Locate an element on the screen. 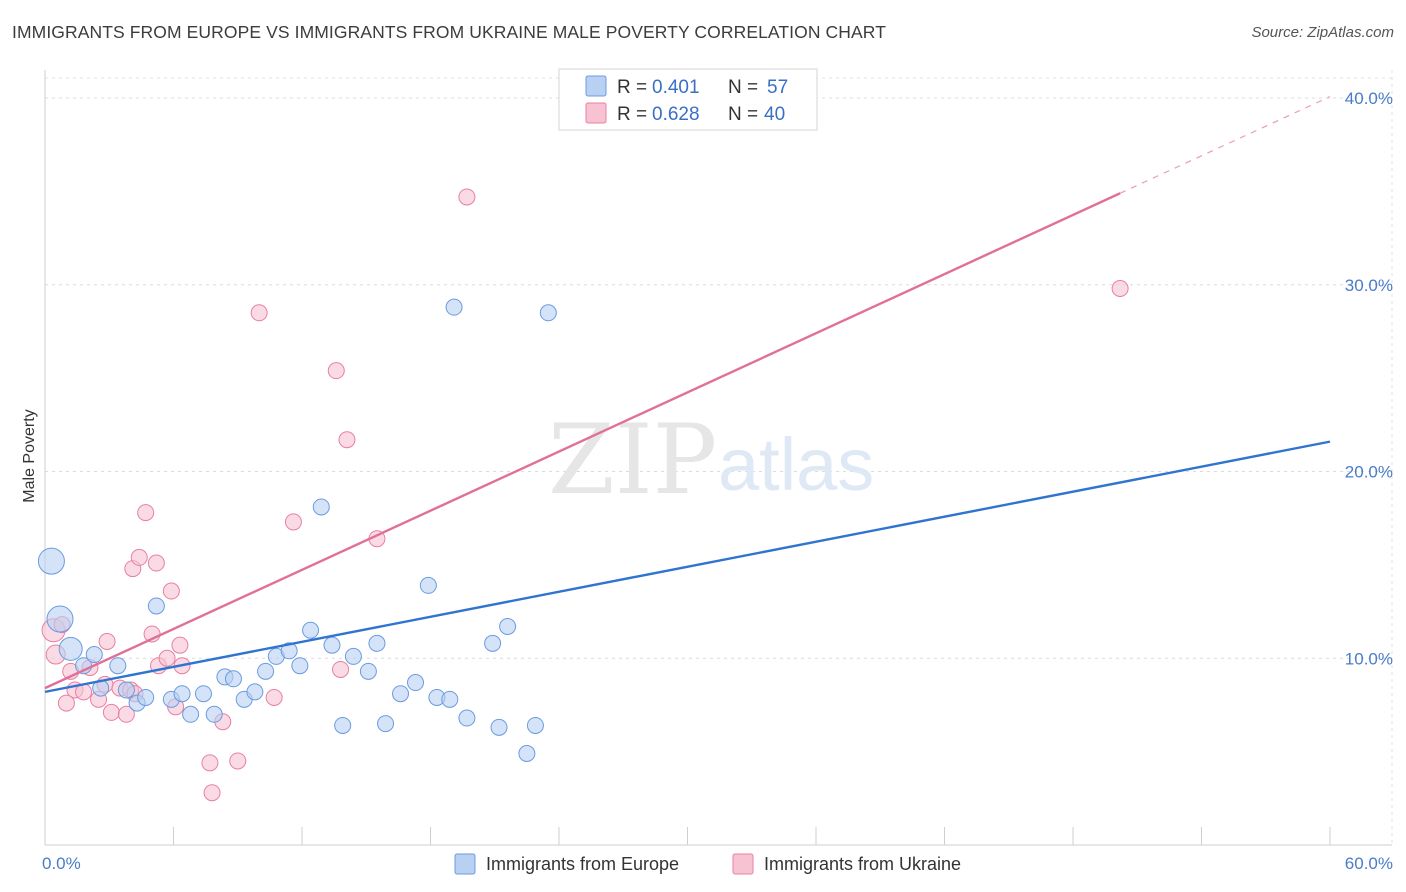  legend-swatch-europe is located at coordinates (596, 86).